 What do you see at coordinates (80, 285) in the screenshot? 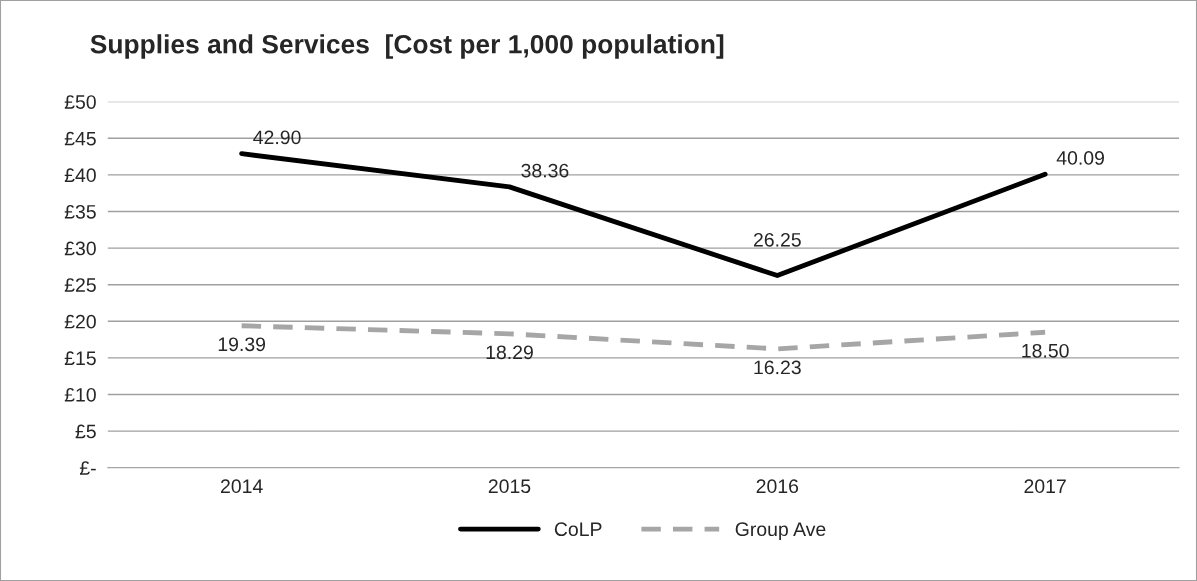
I see `y-tick-label: £25` at bounding box center [80, 285].